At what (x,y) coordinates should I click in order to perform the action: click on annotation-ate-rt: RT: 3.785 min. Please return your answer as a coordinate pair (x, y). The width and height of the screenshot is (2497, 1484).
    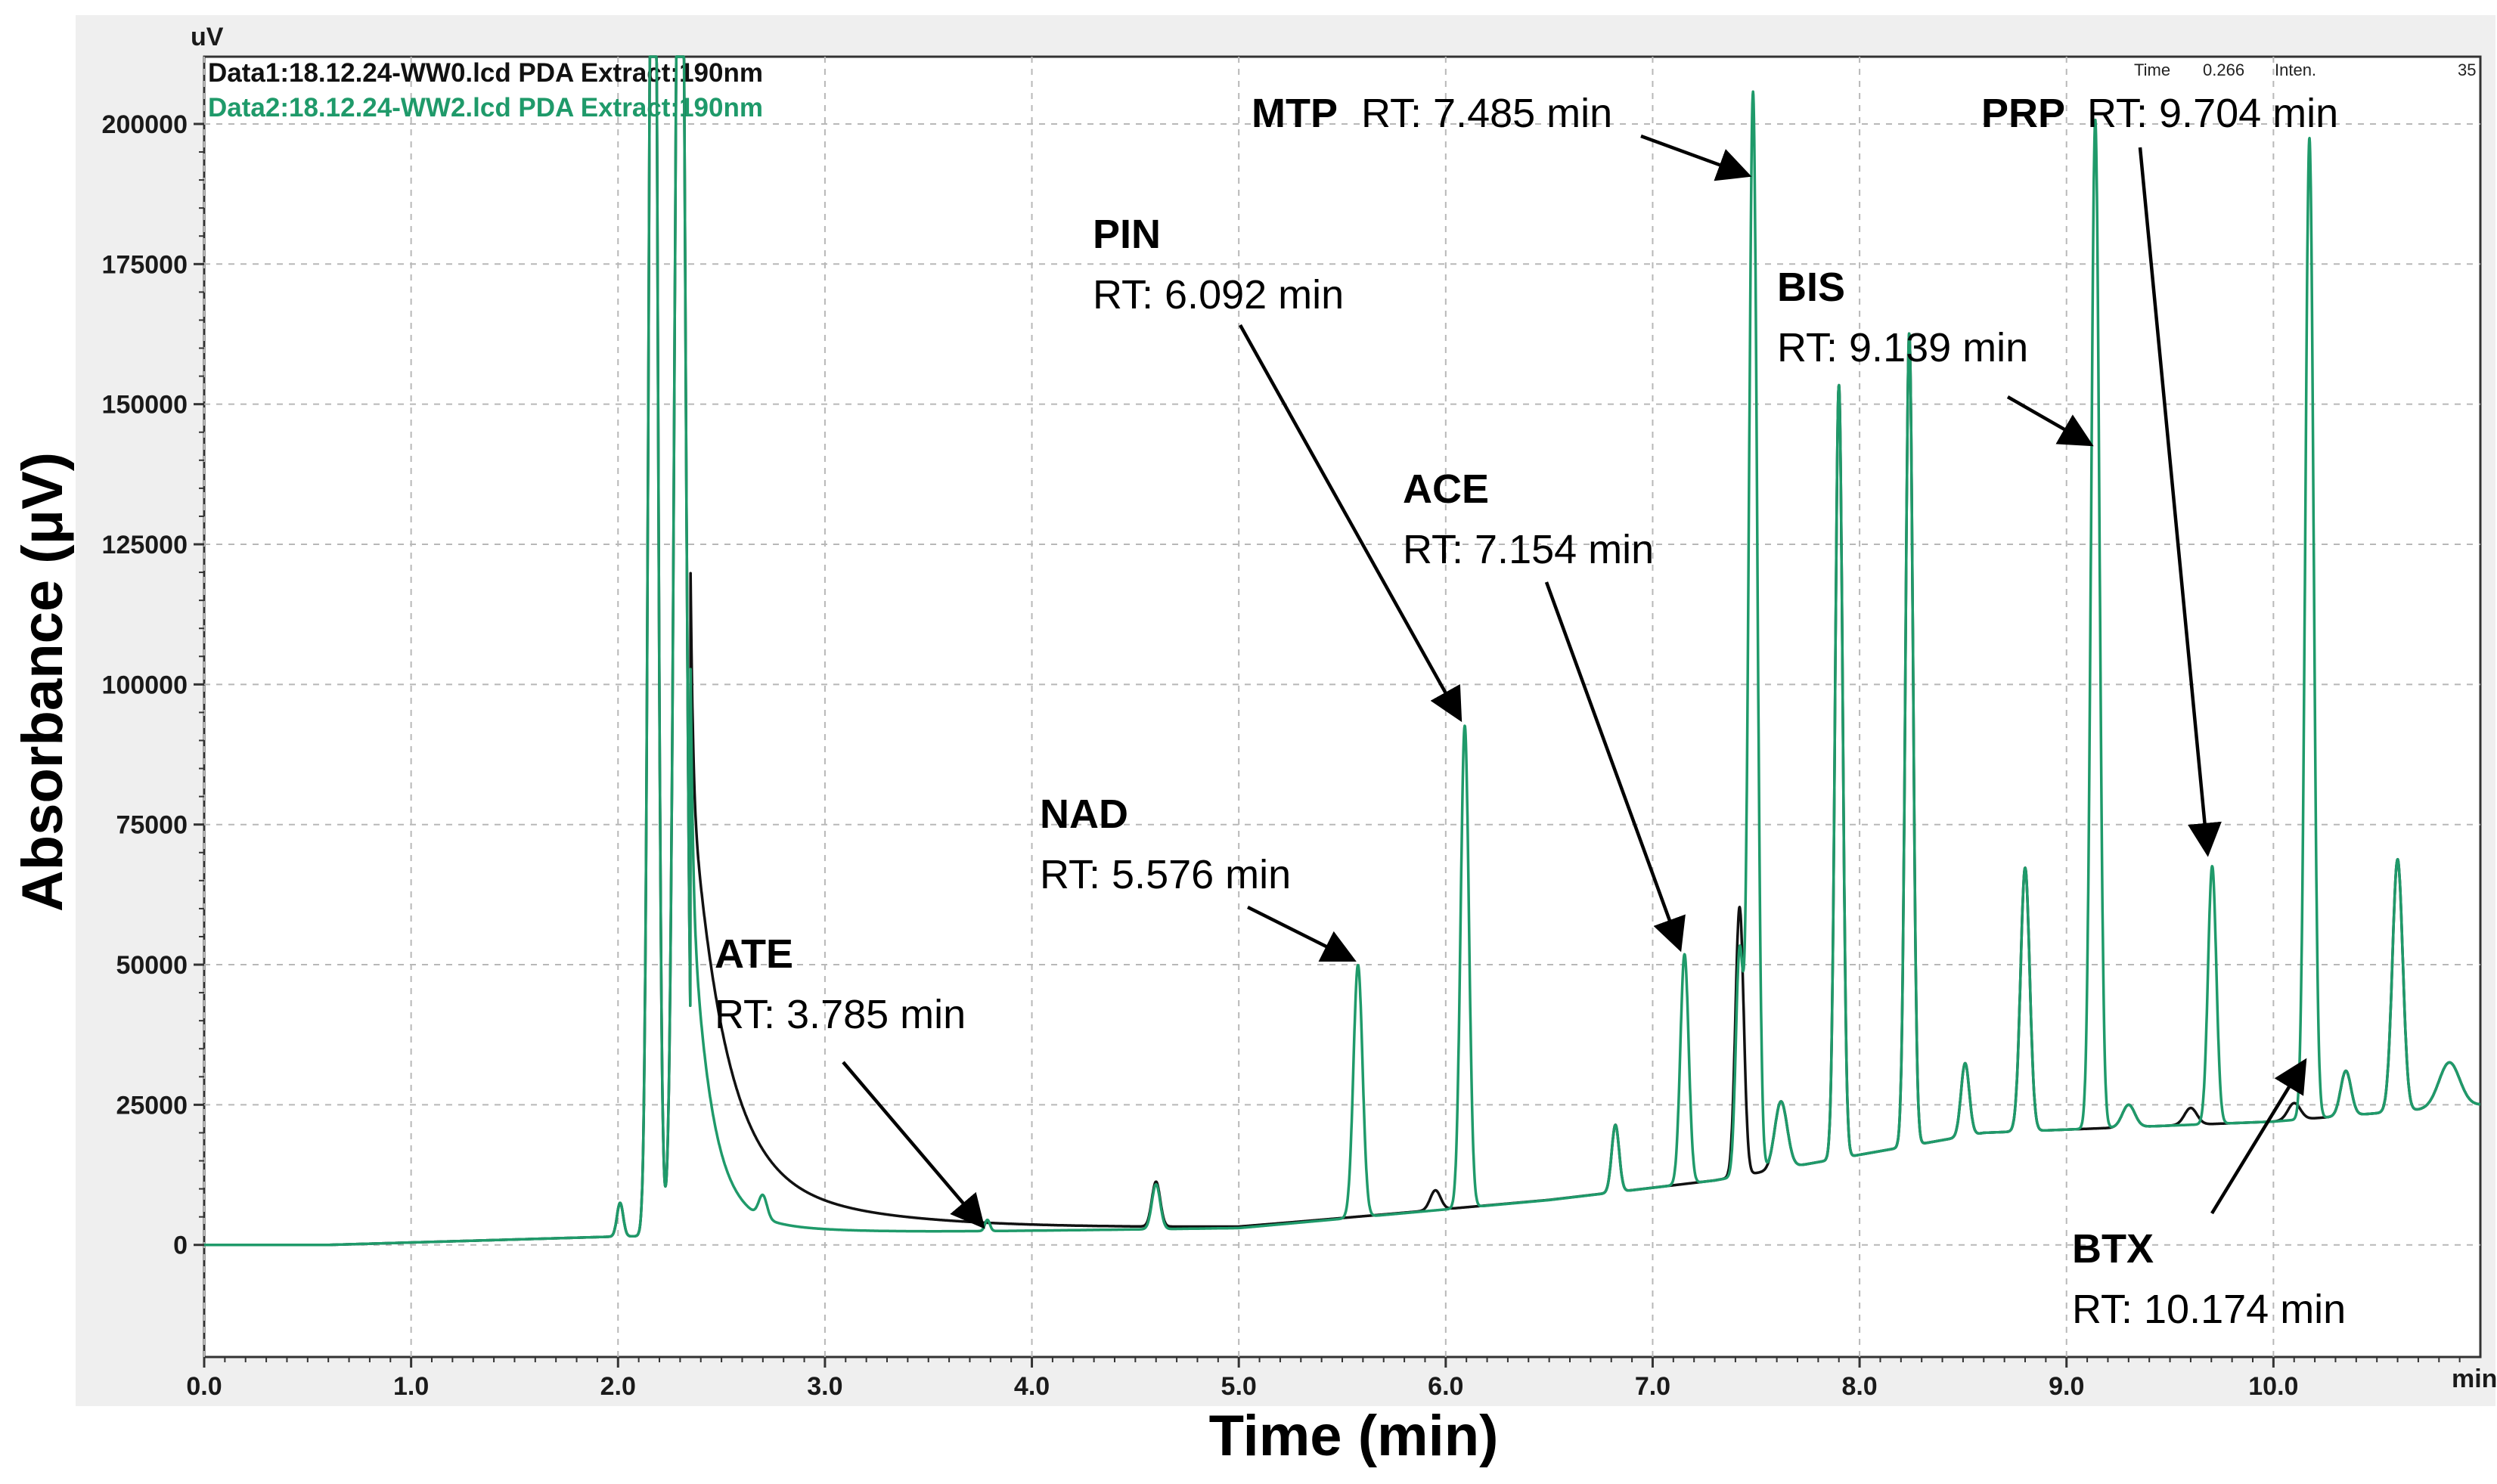
    Looking at the image, I should click on (840, 1014).